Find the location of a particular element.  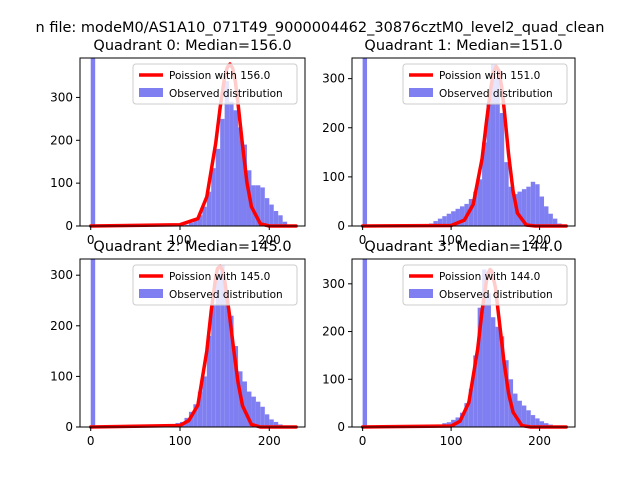

legend: Poission with 144.0 Observed distribution is located at coordinates (485, 285).